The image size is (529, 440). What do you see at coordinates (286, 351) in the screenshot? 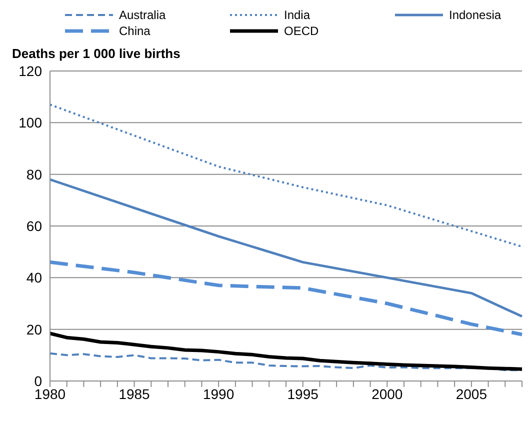
I see `line-series` at bounding box center [286, 351].